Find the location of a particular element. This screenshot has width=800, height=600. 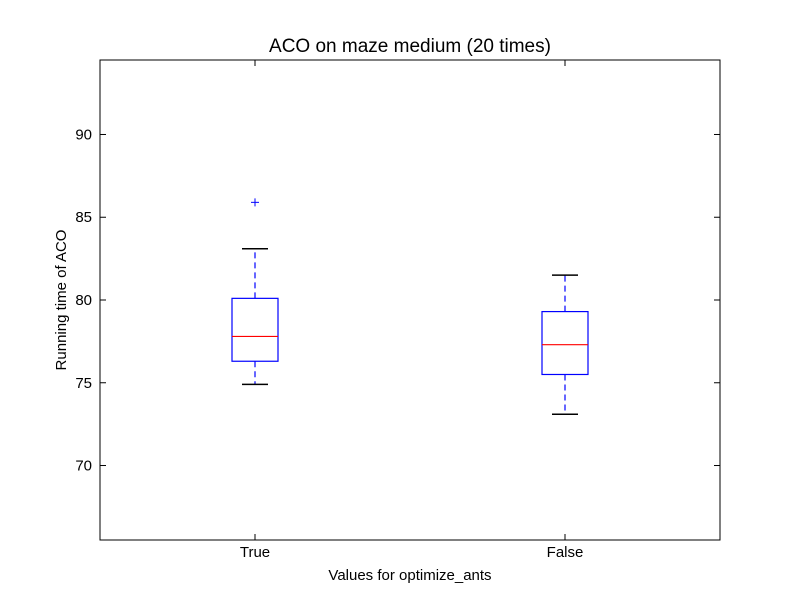

outlier-marker is located at coordinates (255, 202).